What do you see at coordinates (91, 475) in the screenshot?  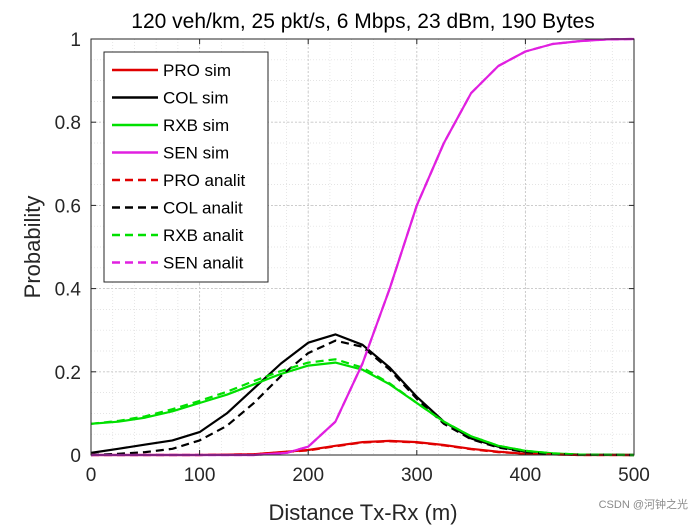 I see `x-tick-label: 0` at bounding box center [91, 475].